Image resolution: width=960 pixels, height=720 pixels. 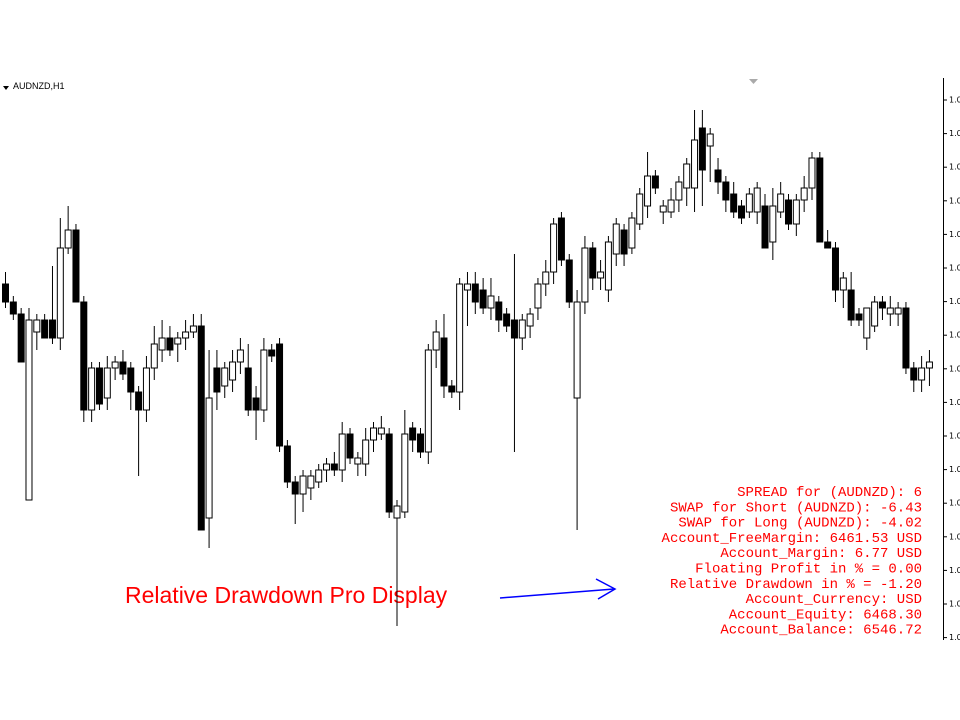 What do you see at coordinates (834, 600) in the screenshot?
I see `info-line: Account_Currency: USD` at bounding box center [834, 600].